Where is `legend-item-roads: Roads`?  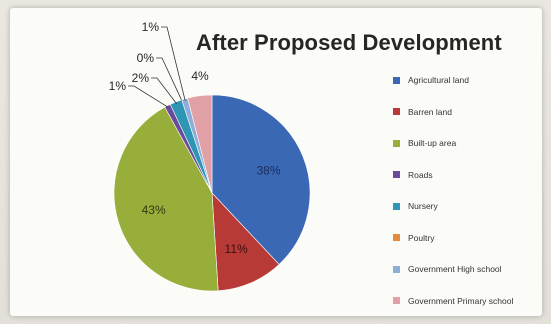
legend-item-roads: Roads is located at coordinates (413, 175).